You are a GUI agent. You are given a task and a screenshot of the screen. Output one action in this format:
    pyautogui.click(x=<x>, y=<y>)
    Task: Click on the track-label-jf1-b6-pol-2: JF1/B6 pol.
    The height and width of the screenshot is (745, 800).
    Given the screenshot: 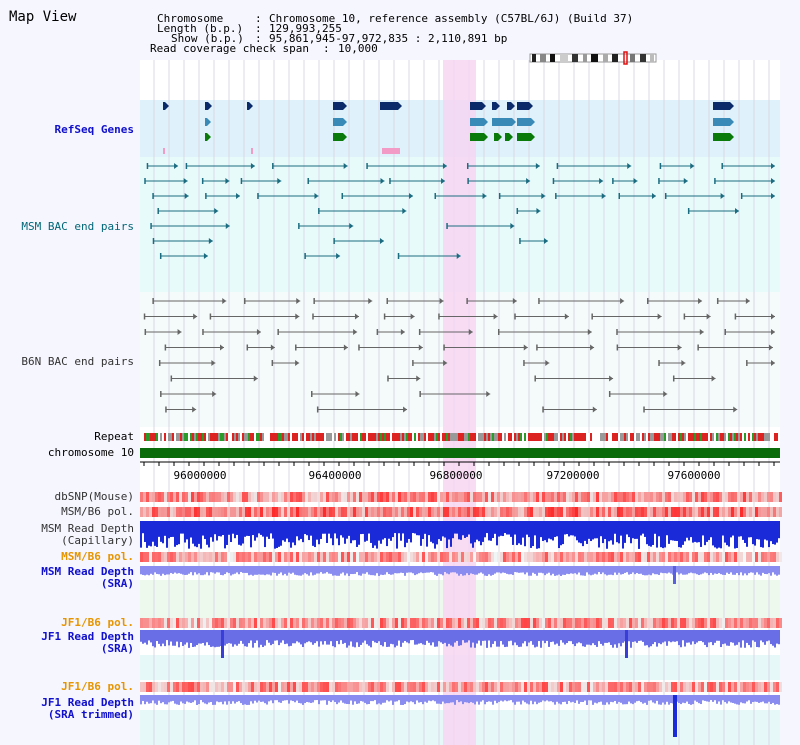 What is the action you would take?
    pyautogui.click(x=97, y=686)
    